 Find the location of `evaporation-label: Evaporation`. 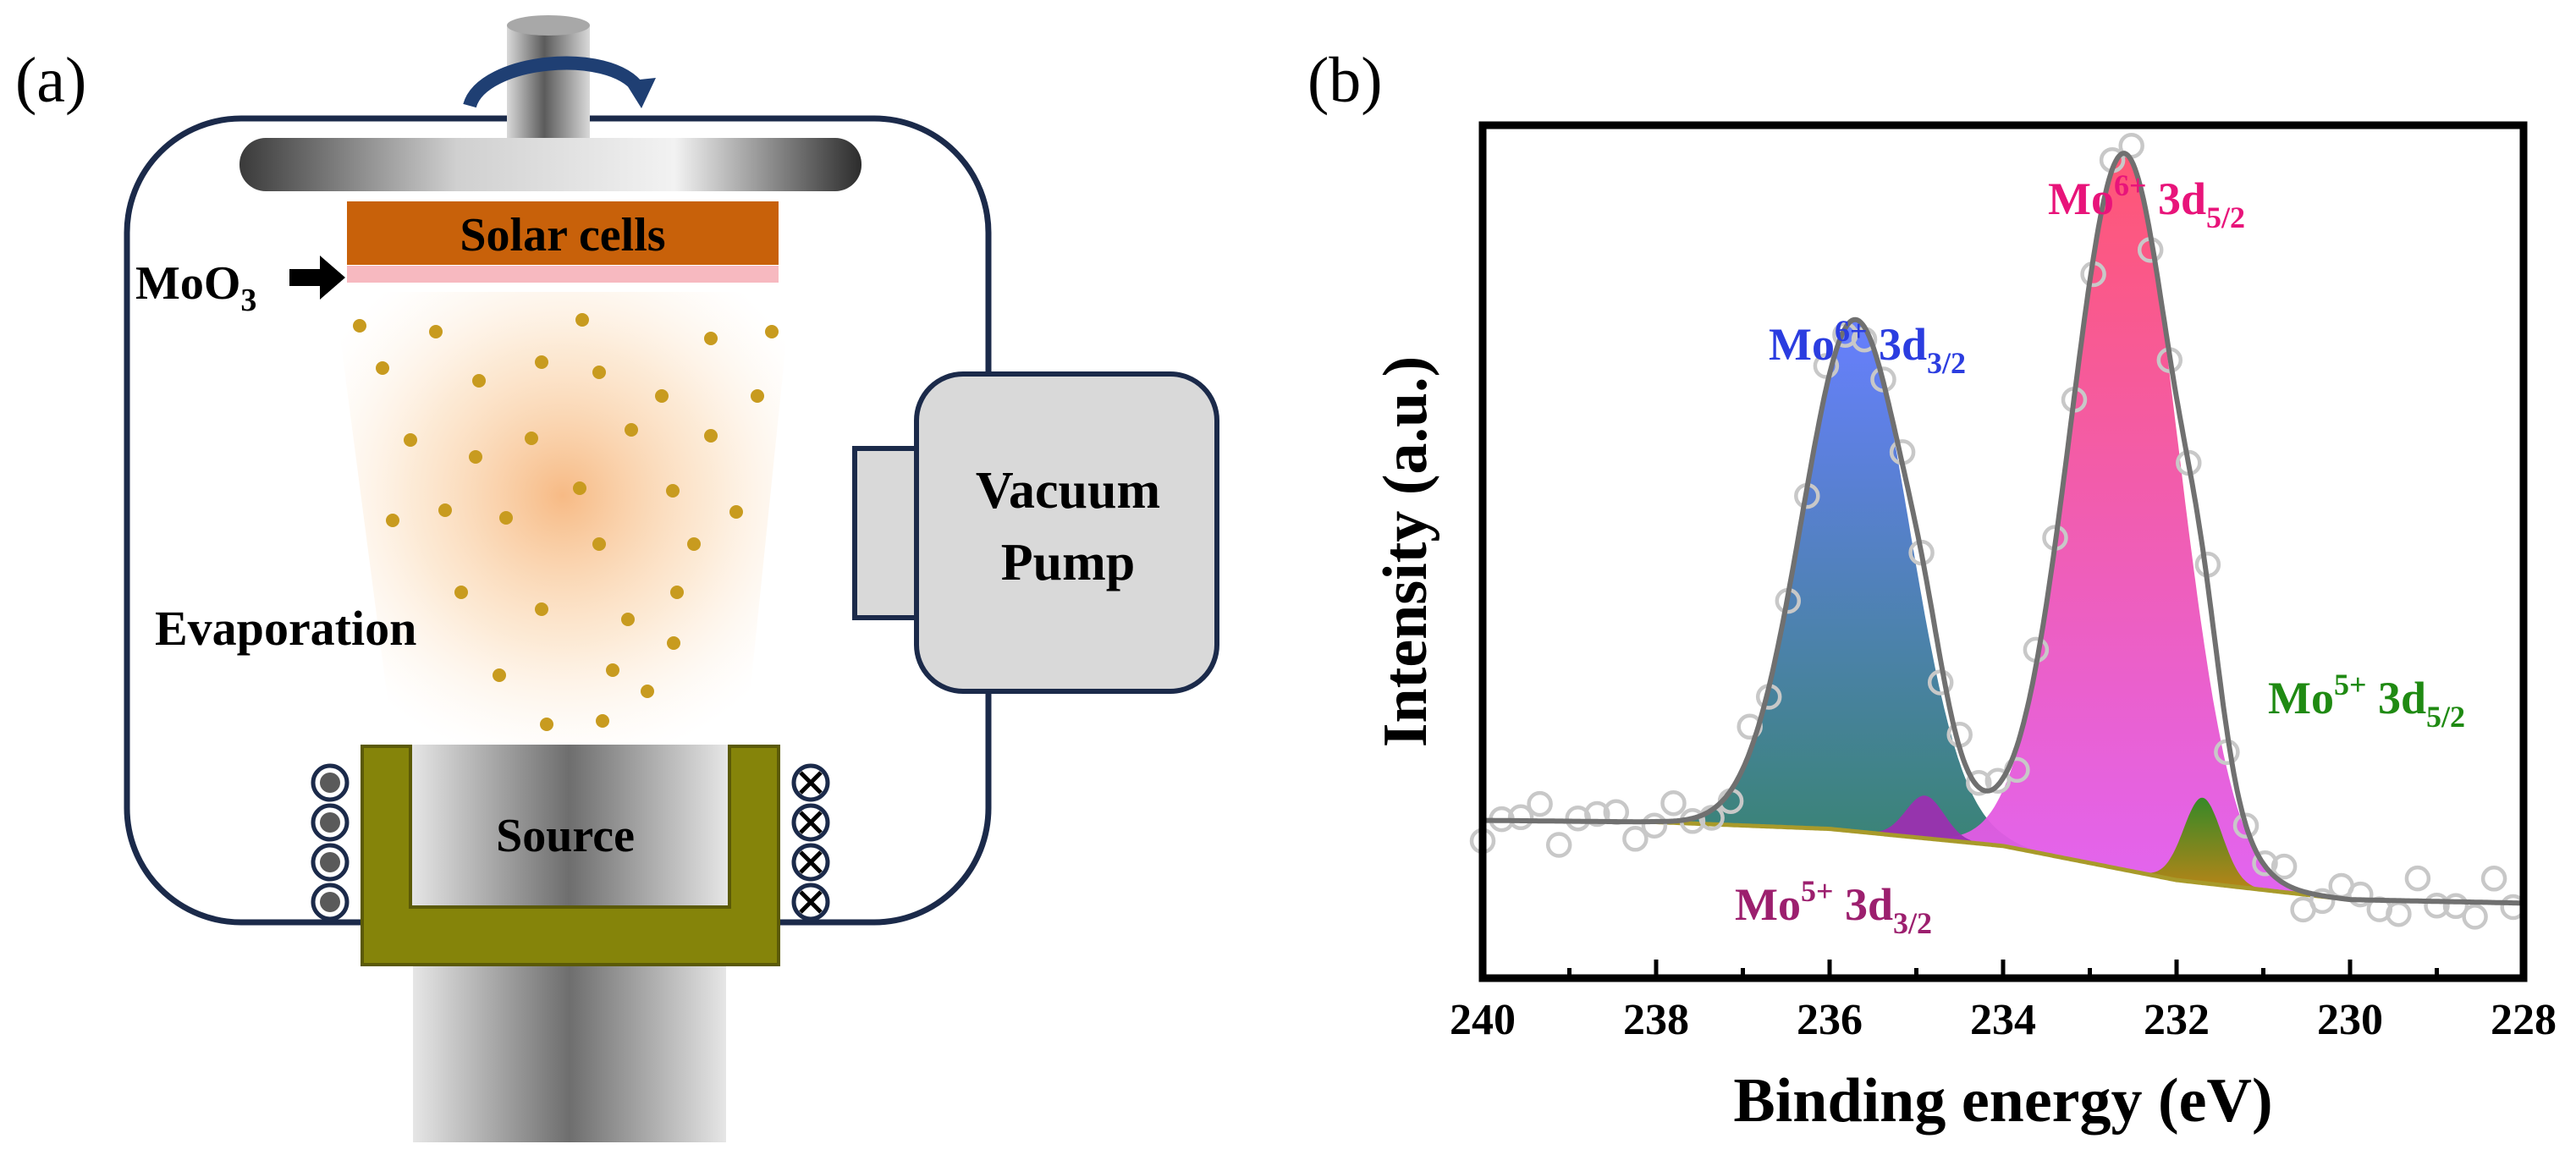

evaporation-label: Evaporation is located at coordinates (285, 629).